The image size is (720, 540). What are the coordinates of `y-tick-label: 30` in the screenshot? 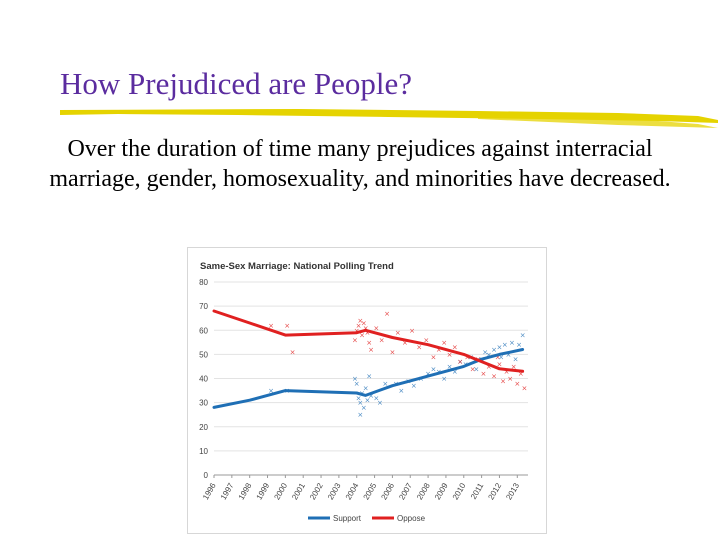 It's located at (203, 403).